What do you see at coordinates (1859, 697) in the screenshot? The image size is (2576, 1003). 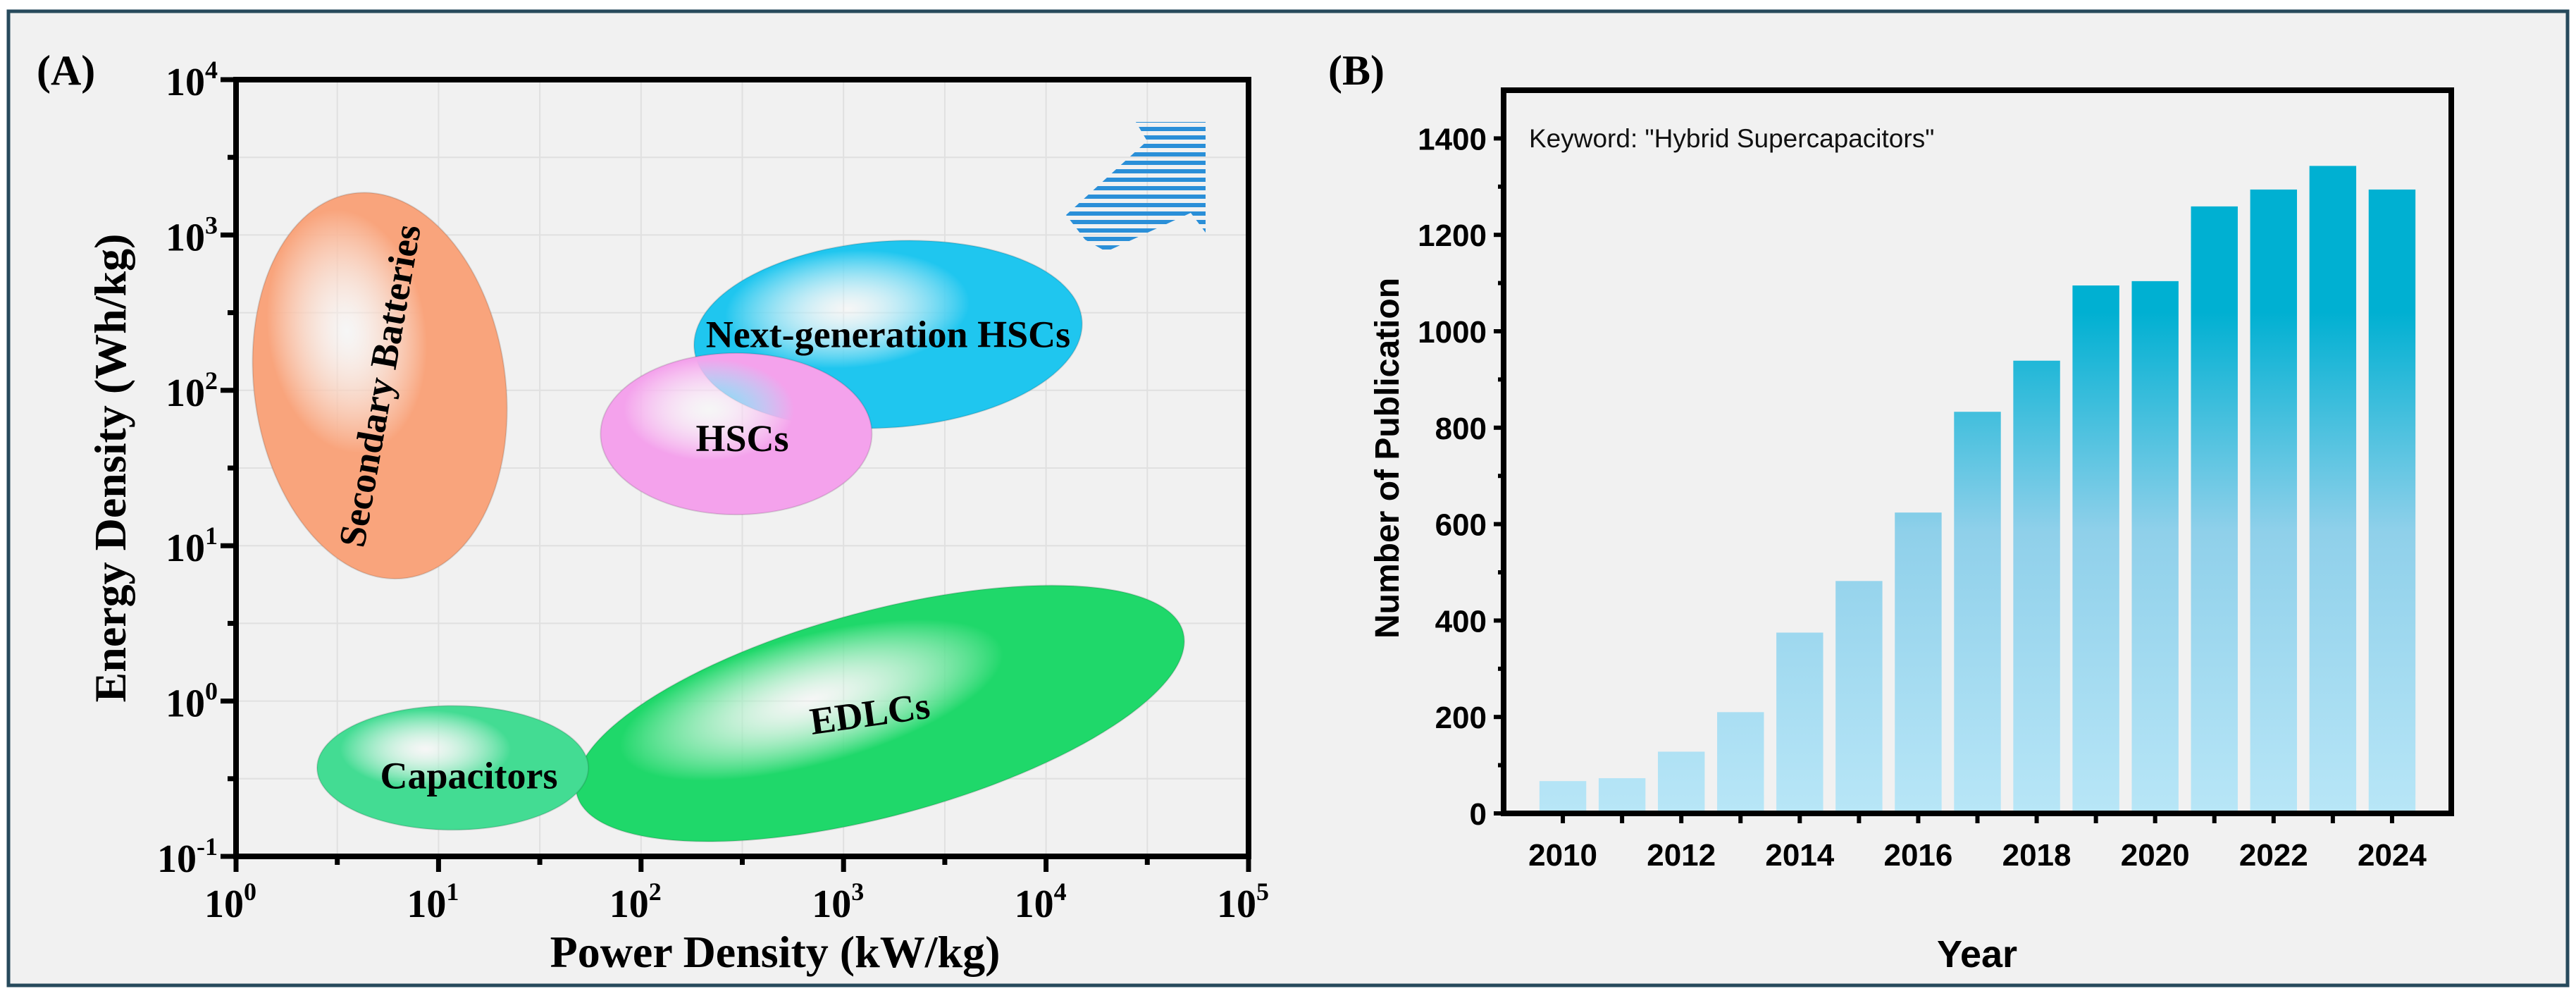 I see `bar-2015` at bounding box center [1859, 697].